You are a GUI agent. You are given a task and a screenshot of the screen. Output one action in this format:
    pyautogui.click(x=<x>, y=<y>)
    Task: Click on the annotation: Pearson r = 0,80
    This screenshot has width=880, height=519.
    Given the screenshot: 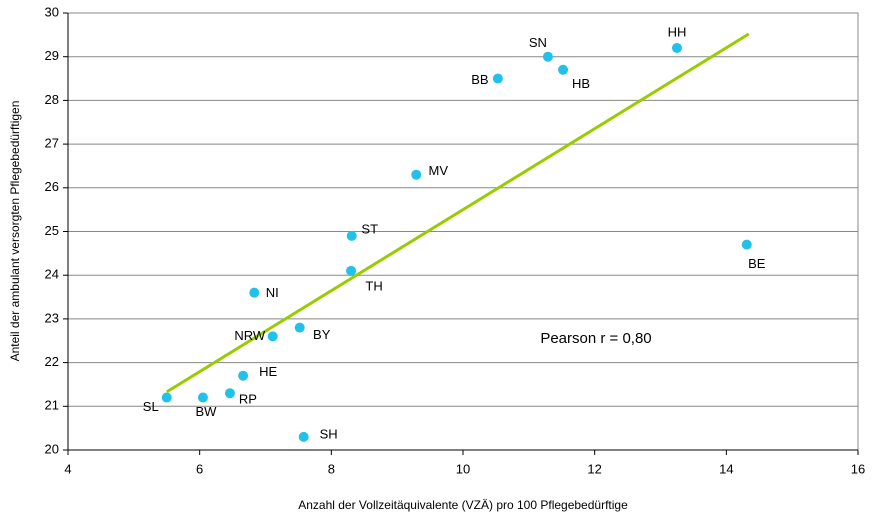 What is the action you would take?
    pyautogui.click(x=595, y=338)
    